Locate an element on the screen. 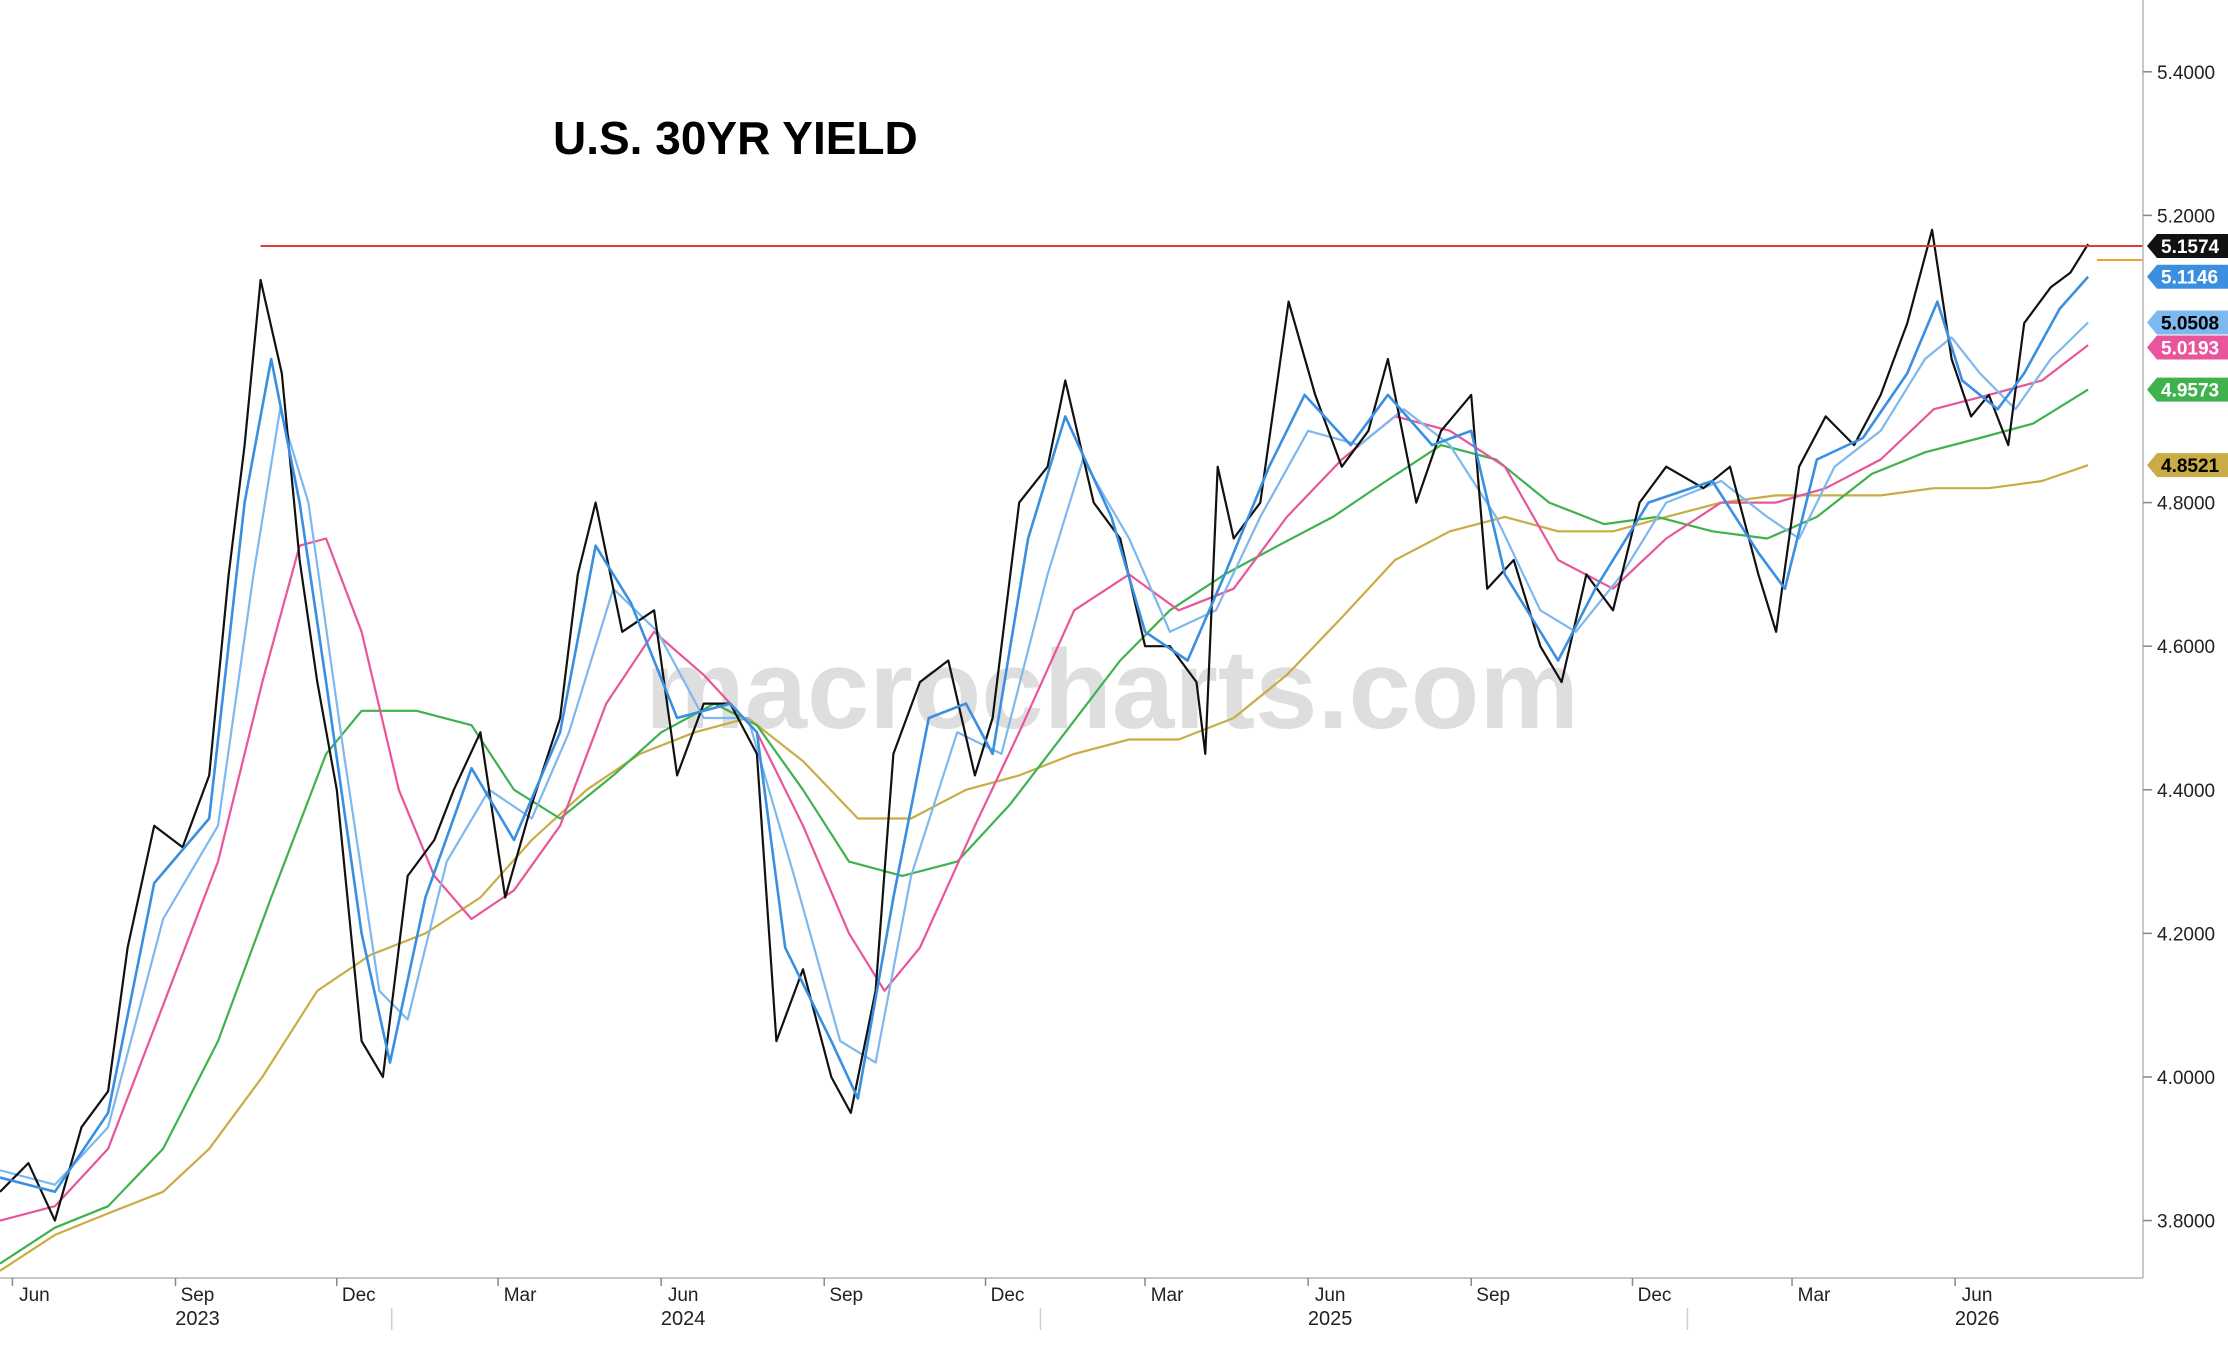 This screenshot has height=1369, width=2228. x-year-label: 2025 is located at coordinates (1330, 1319).